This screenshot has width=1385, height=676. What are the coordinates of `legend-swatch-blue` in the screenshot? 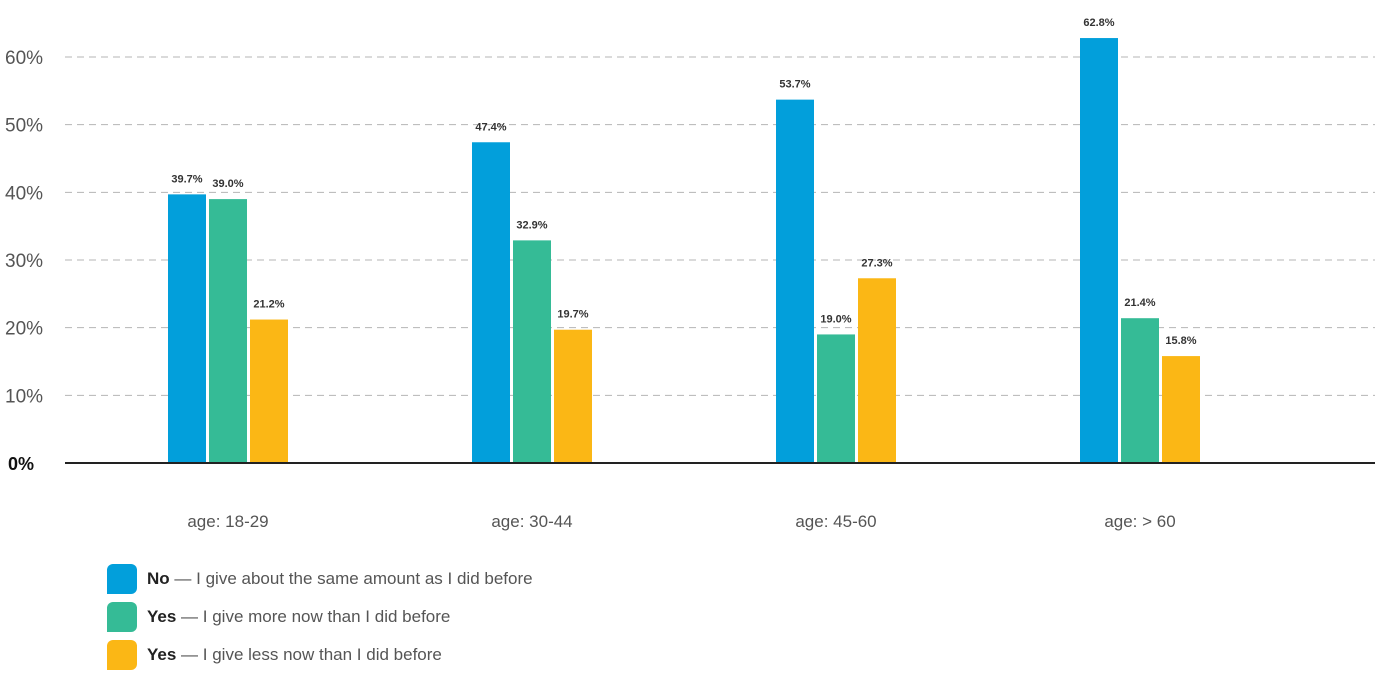 It's located at (122, 579).